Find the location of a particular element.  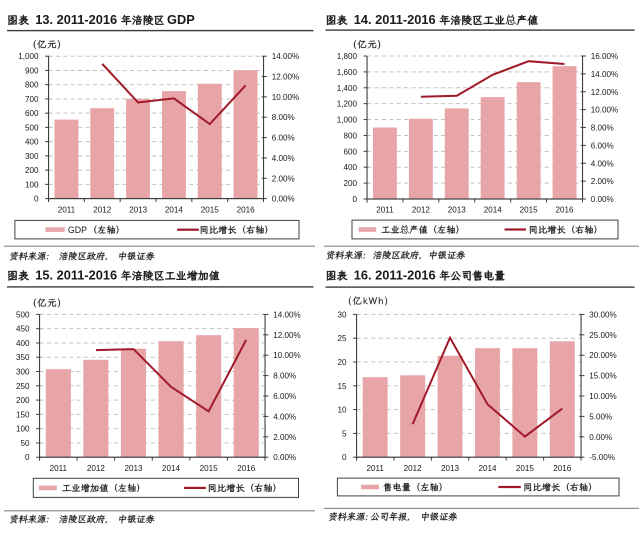

svg-text: 300 is located at coordinates (23, 372).